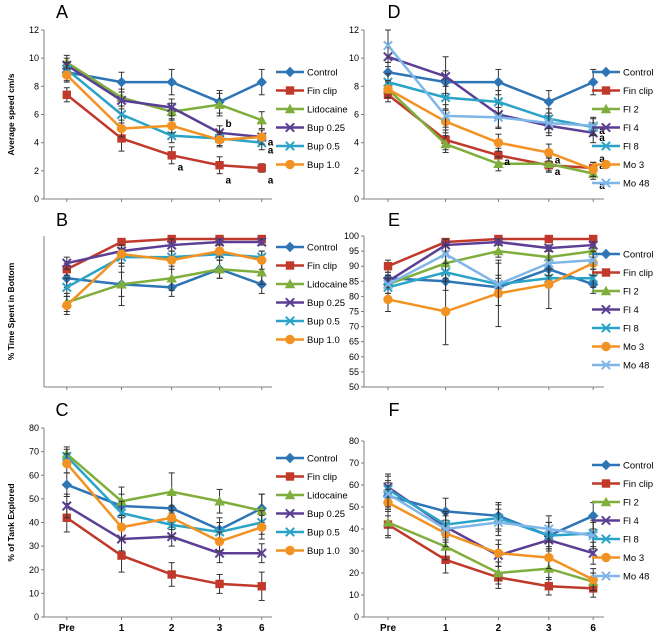  What do you see at coordinates (633, 558) in the screenshot?
I see `legend-label: Mo 3` at bounding box center [633, 558].